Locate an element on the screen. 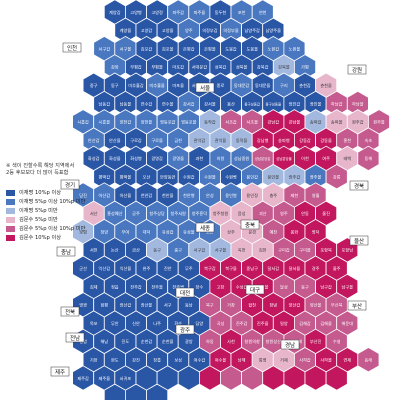 The width and height of the screenshot is (400, 404). district-label: 서구갑 is located at coordinates (105, 48).